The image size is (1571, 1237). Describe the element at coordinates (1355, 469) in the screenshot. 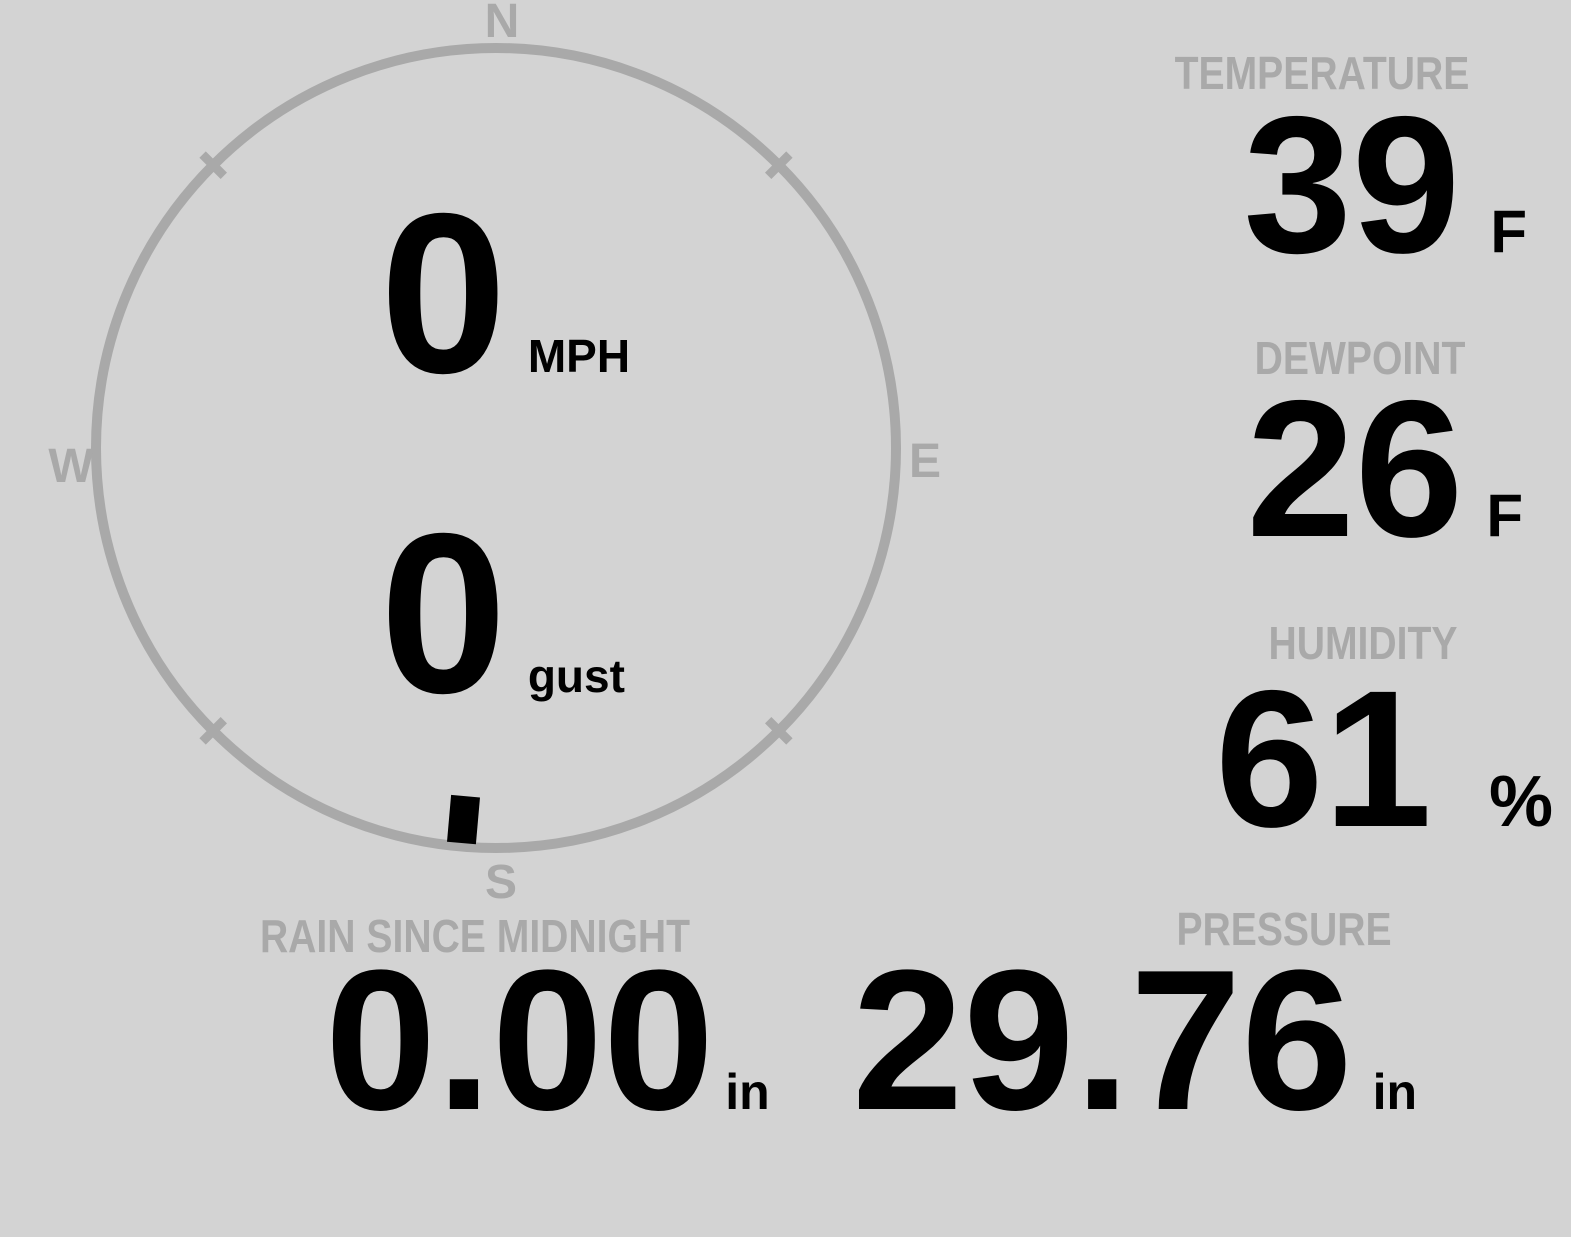

I see `dewpoint-value: 26` at that location.